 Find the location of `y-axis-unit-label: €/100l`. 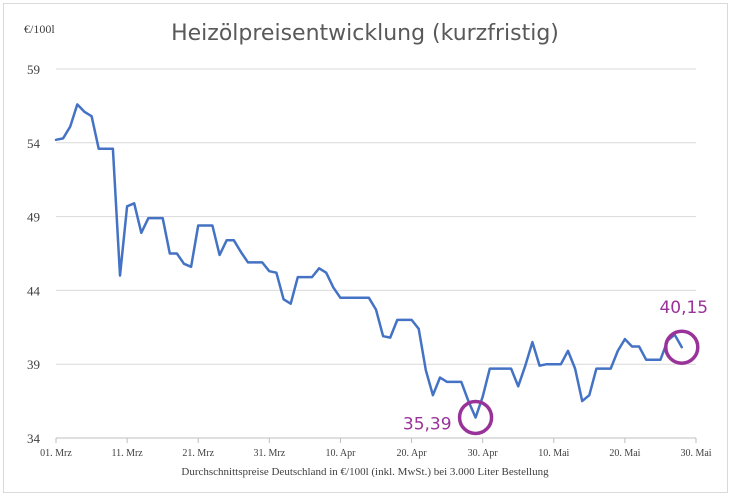

y-axis-unit-label: €/100l is located at coordinates (39, 29).